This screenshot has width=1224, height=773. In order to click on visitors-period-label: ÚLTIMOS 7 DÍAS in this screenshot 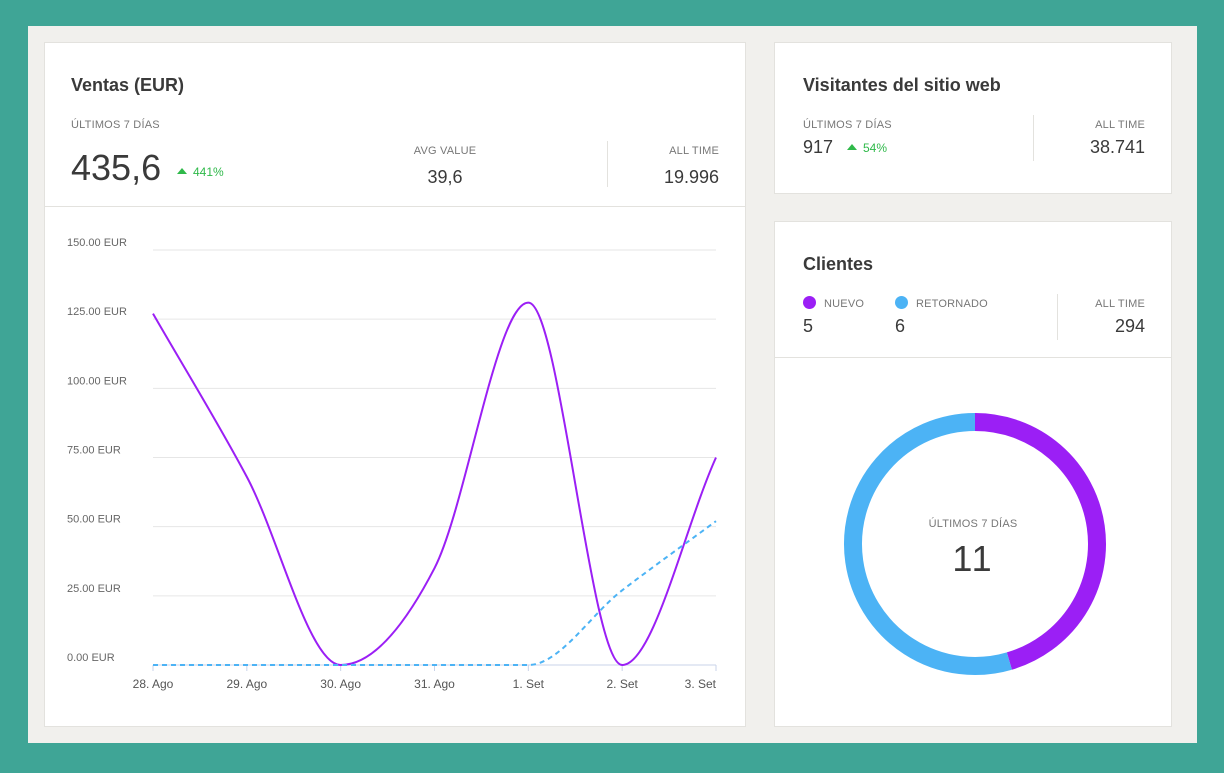, I will do `click(847, 125)`.